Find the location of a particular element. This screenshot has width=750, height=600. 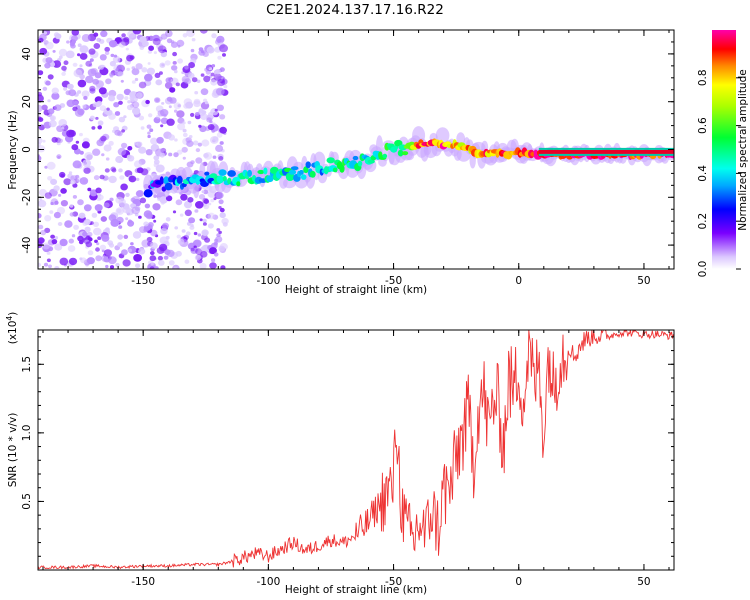

colorbar-tick-label: 0.0 is located at coordinates (703, 269).